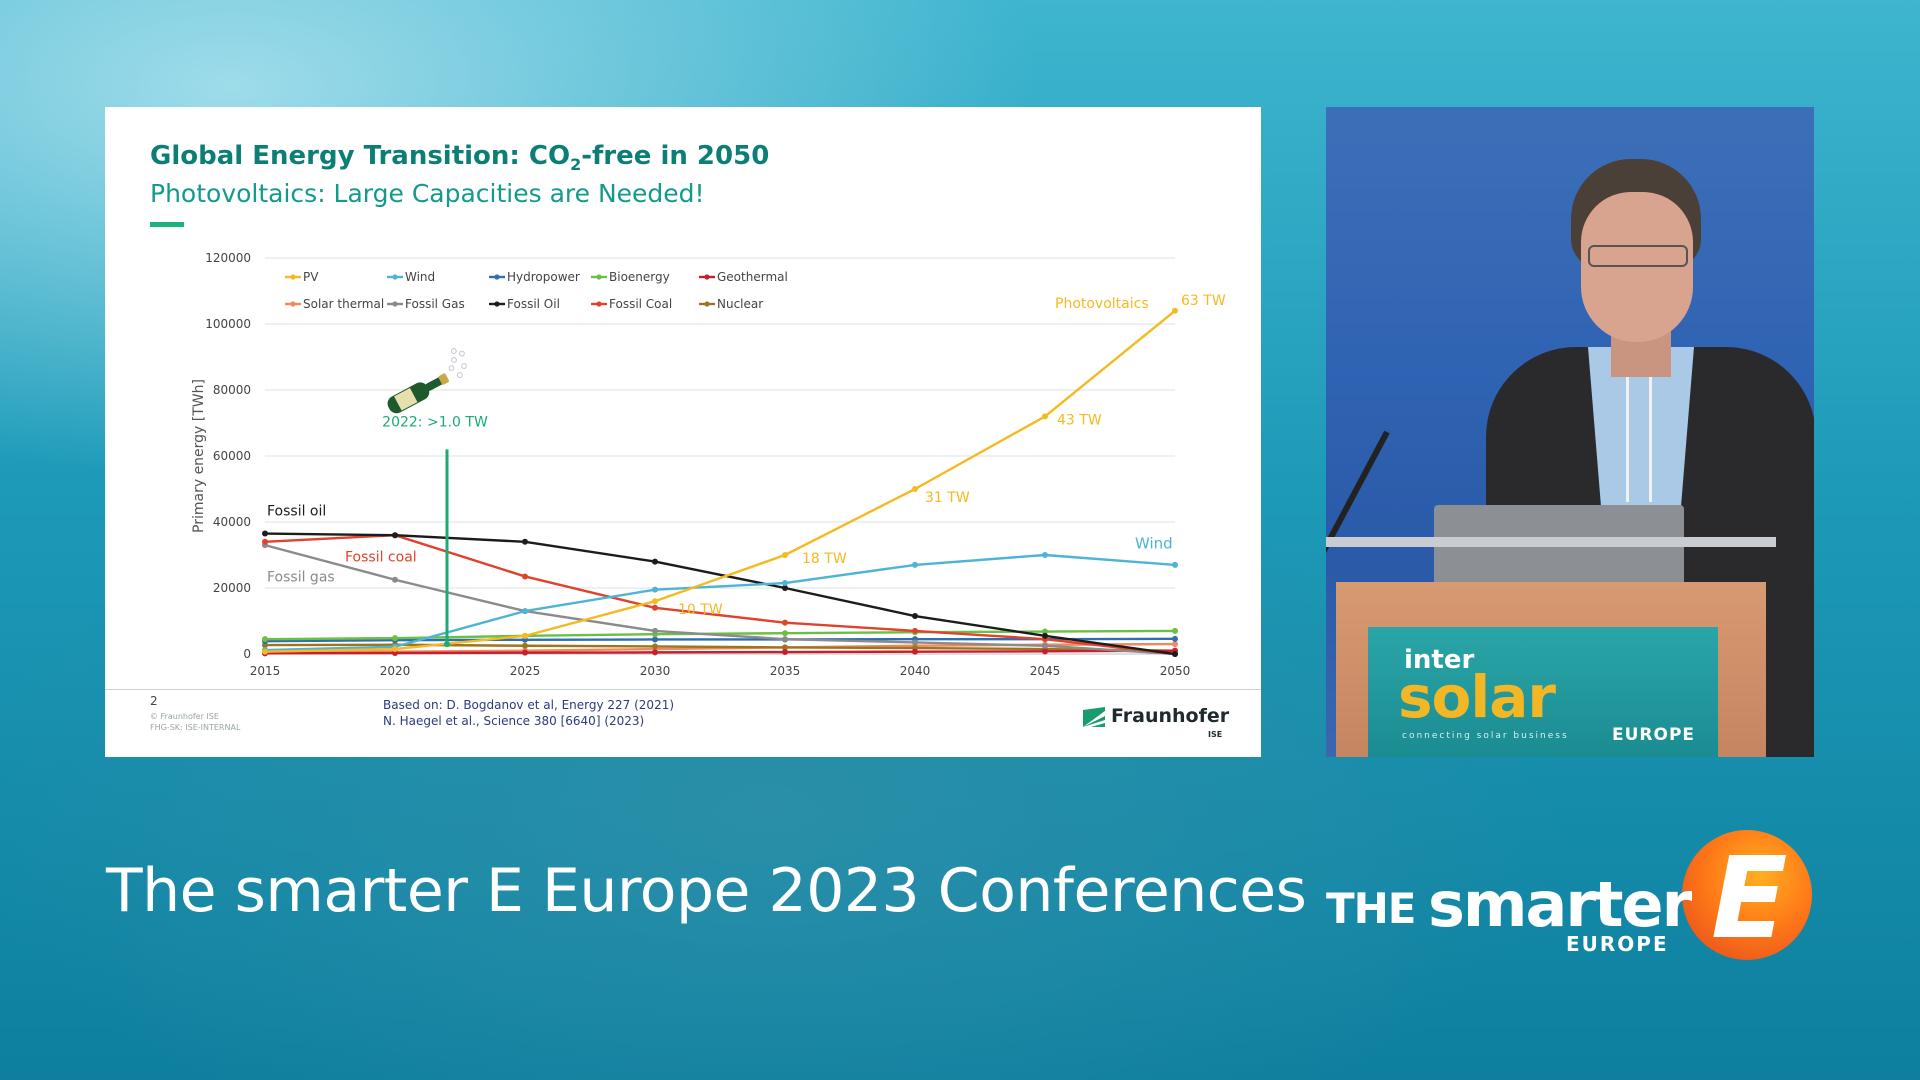  I want to click on point-fossil-coal-2040, so click(915, 630).